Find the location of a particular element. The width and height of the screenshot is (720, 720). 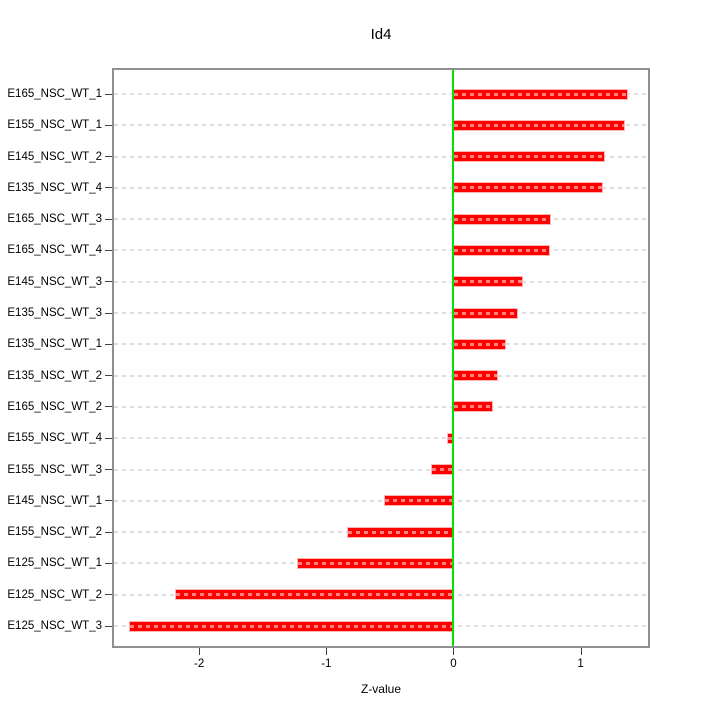

chart-title: Id4 is located at coordinates (381, 34).